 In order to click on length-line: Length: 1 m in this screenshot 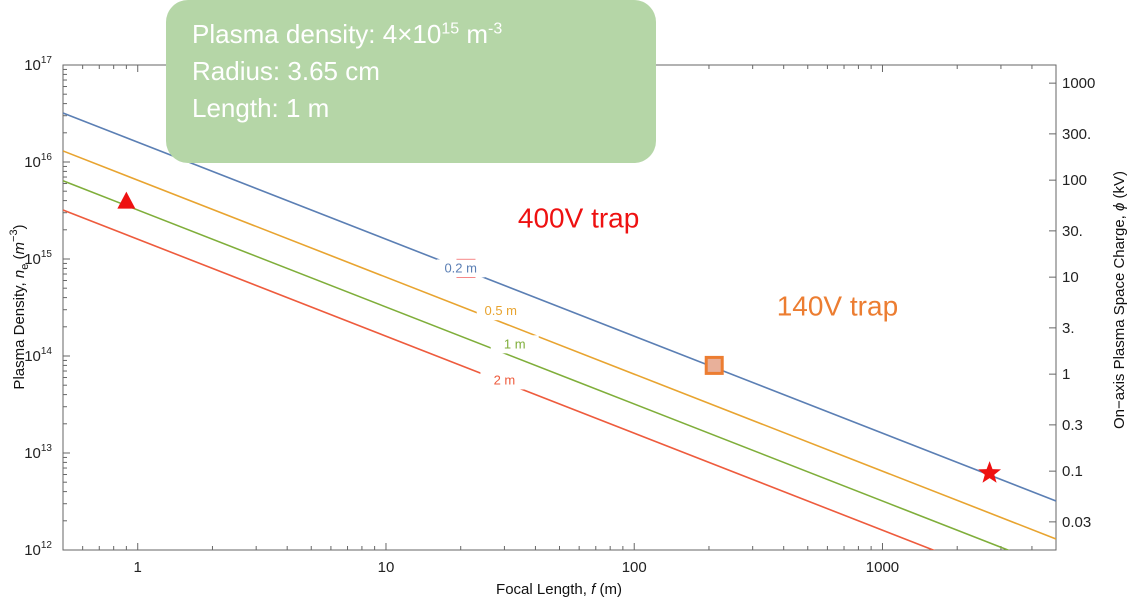, I will do `click(261, 108)`.